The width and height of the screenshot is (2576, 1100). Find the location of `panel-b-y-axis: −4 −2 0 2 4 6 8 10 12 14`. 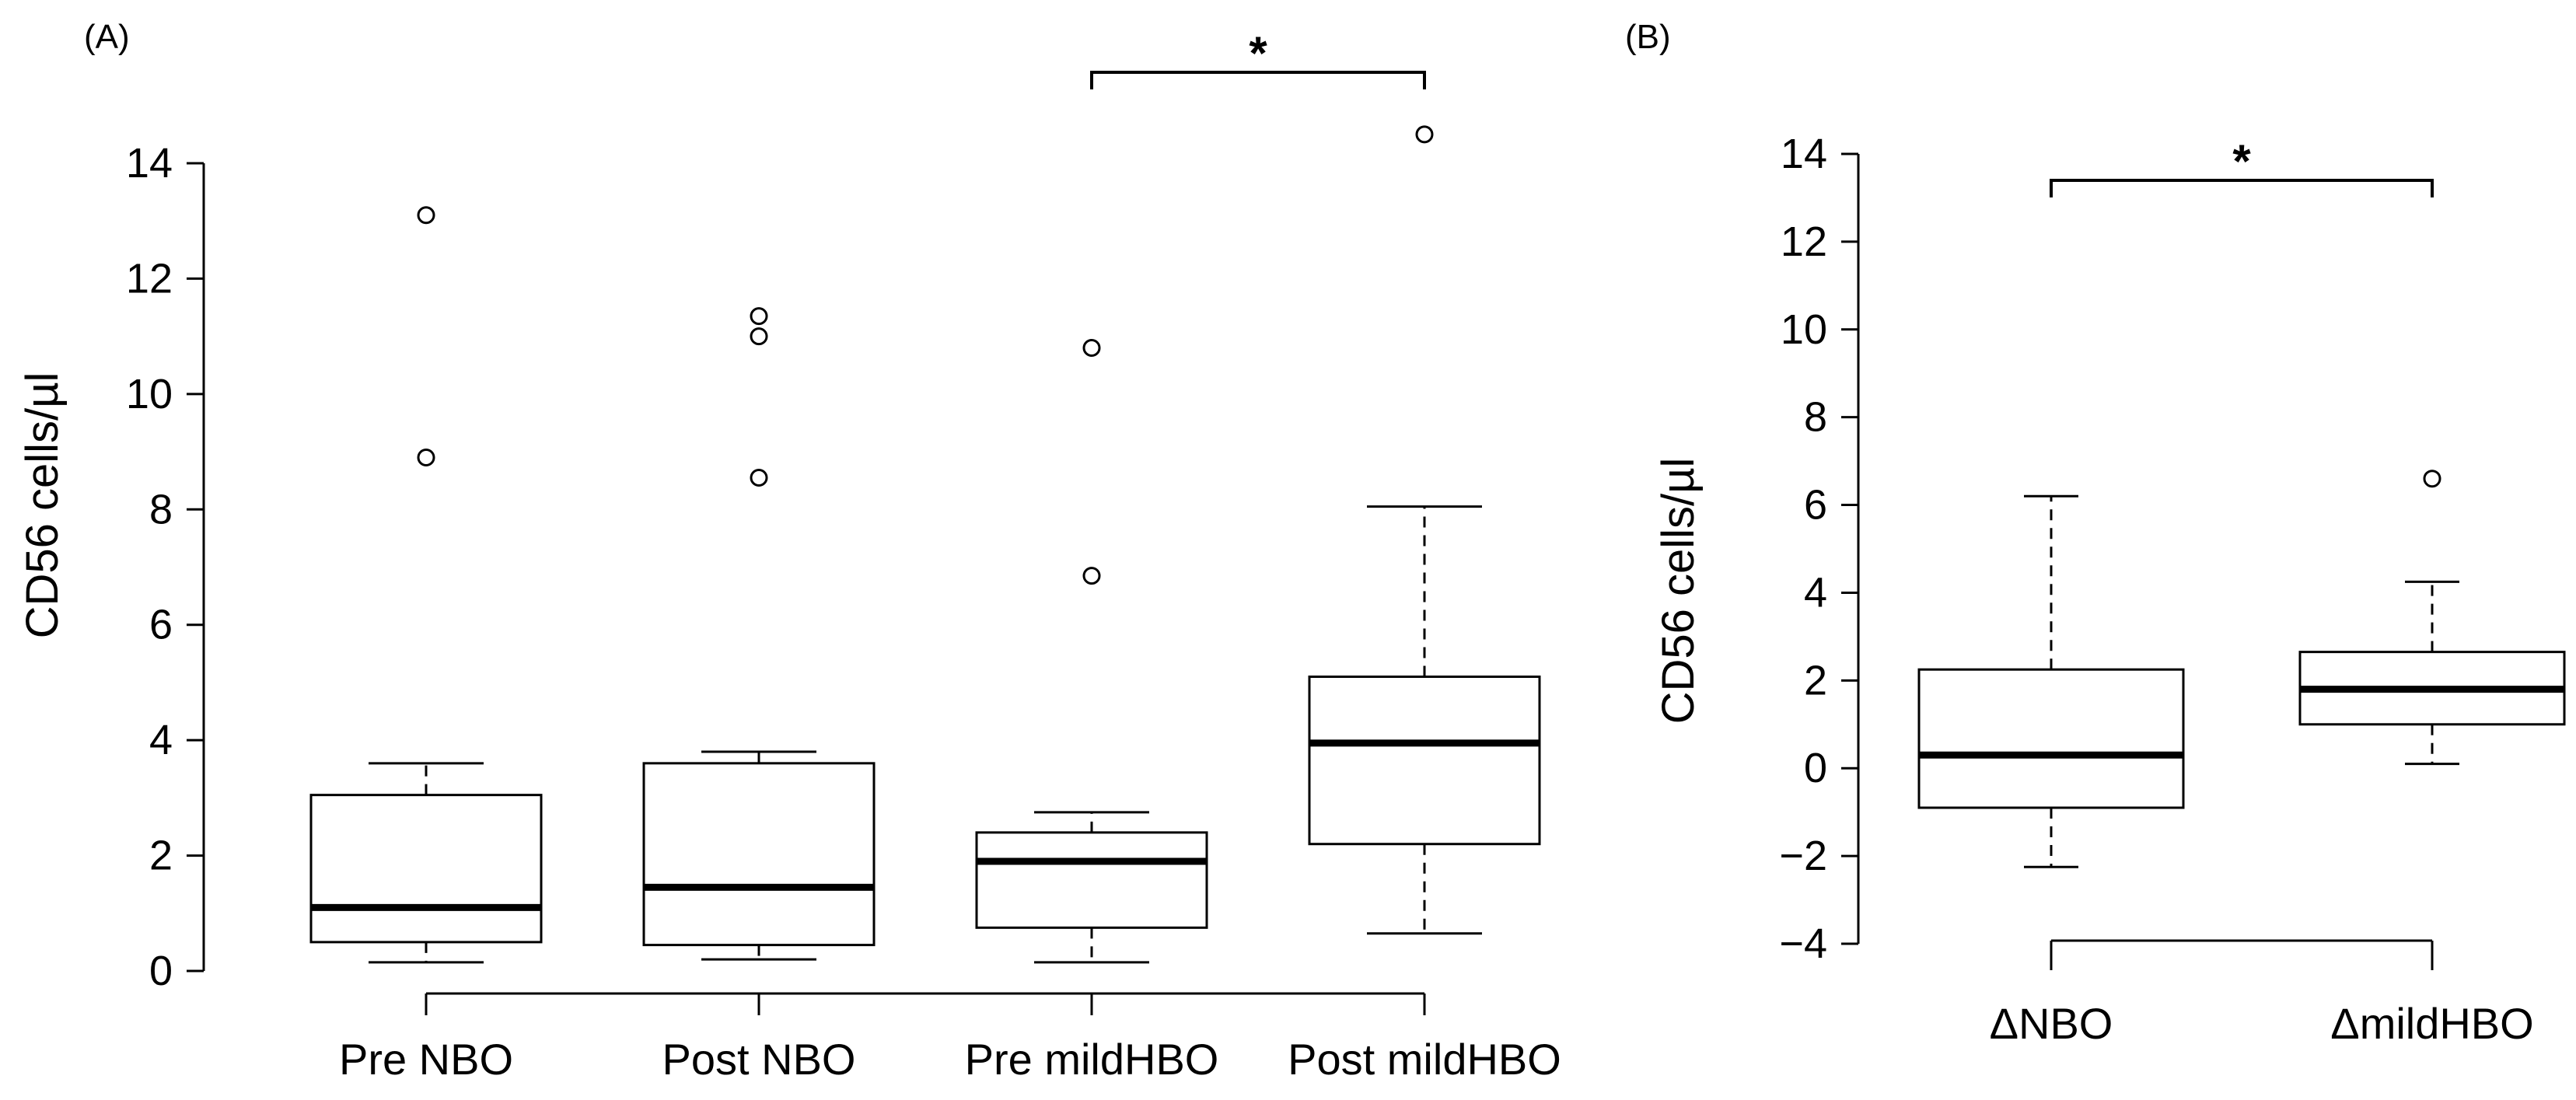

panel-b-y-axis: −4 −2 0 2 4 6 8 10 12 14 is located at coordinates (1819, 549).